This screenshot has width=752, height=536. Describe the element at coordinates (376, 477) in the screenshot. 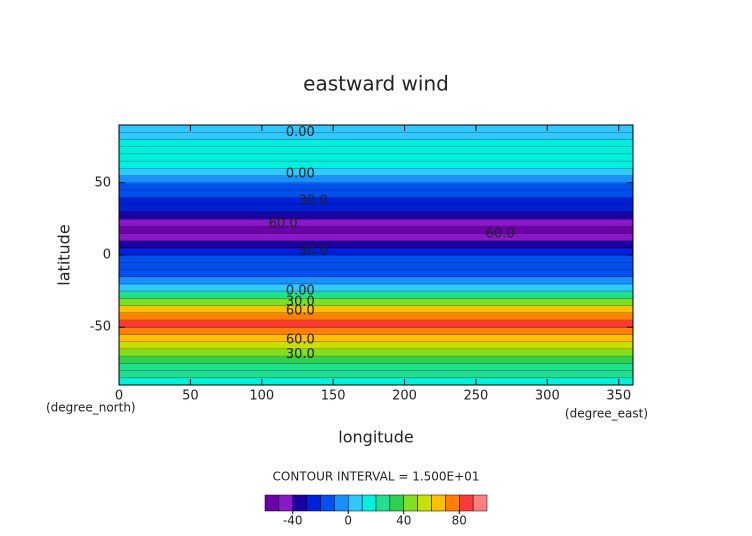

I see `contour-interval: CONTOUR INTERVAL = 1.500E+01` at that location.